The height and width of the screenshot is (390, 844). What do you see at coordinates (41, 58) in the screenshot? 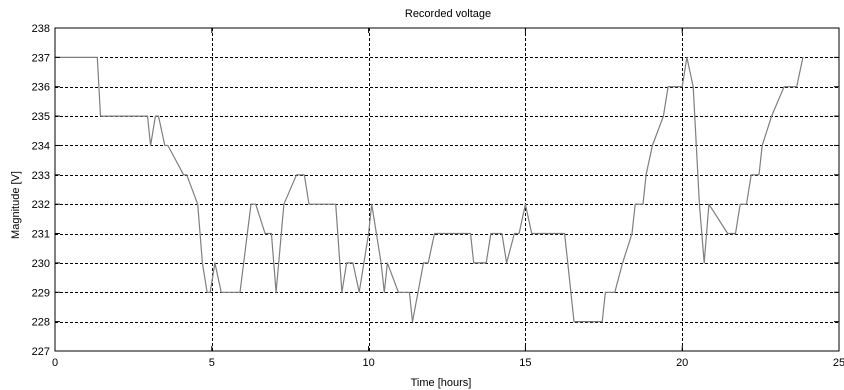
I see `y-tick-label: 237` at bounding box center [41, 58].